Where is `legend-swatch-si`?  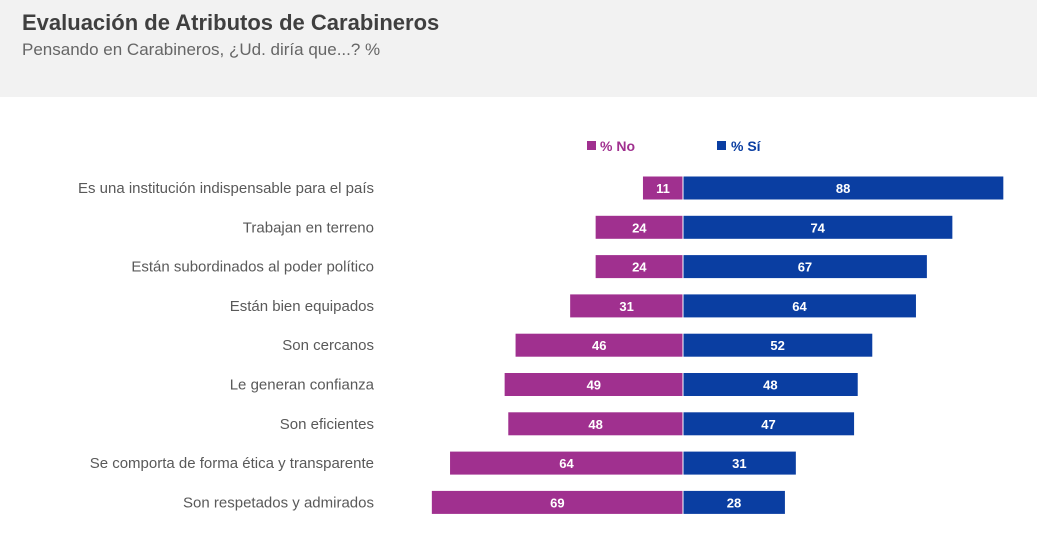
legend-swatch-si is located at coordinates (721, 145).